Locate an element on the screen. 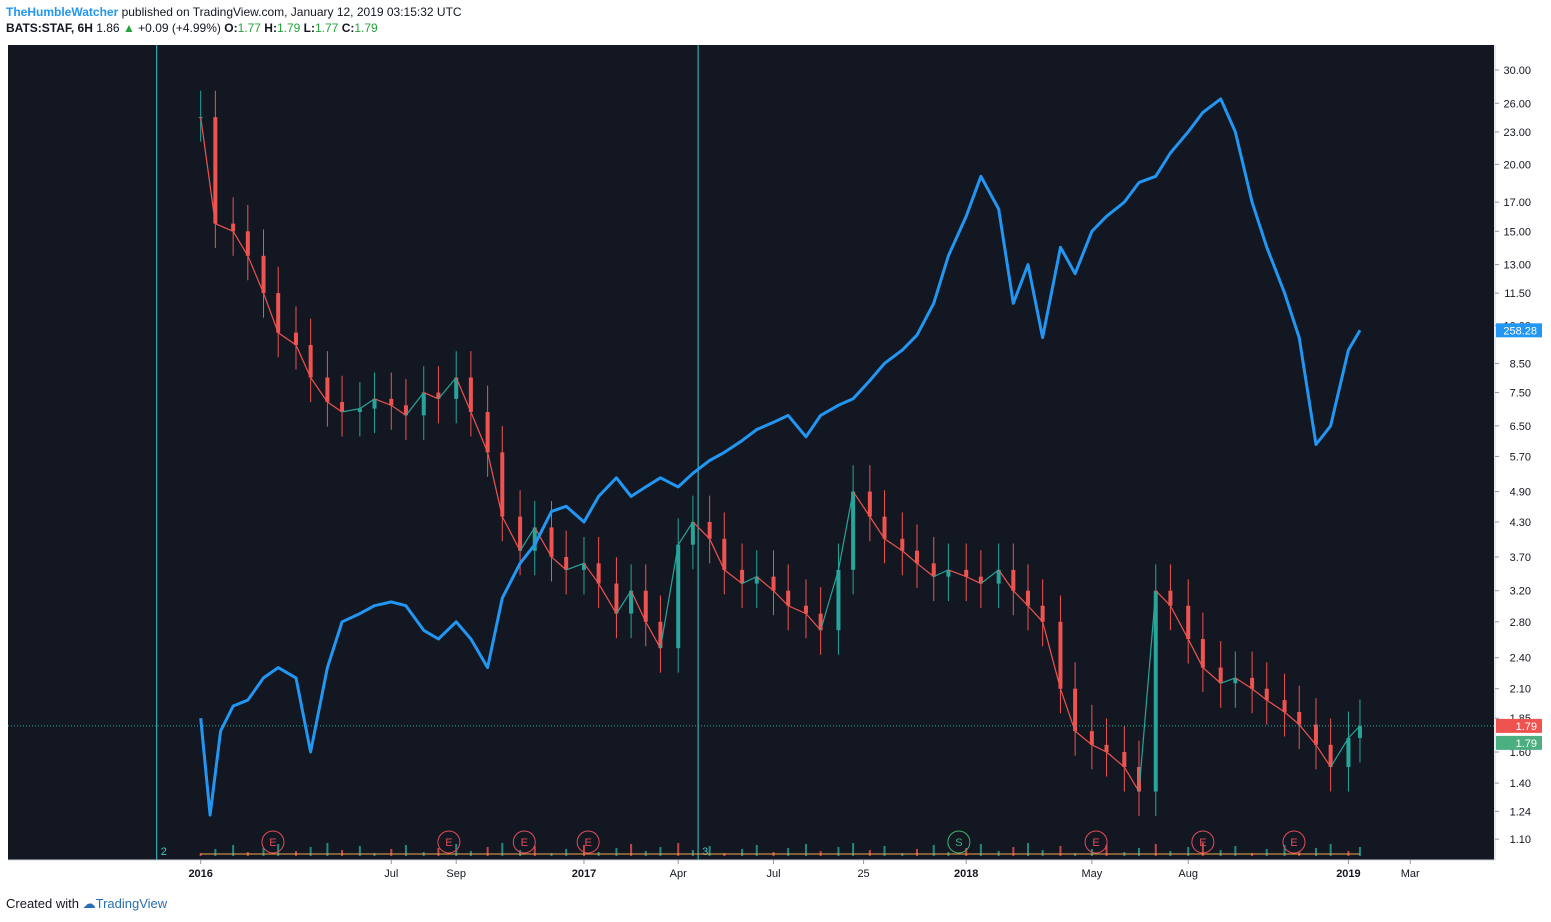 The width and height of the screenshot is (1551, 922). author-link: TheHumbleWatcher is located at coordinates (62, 12).